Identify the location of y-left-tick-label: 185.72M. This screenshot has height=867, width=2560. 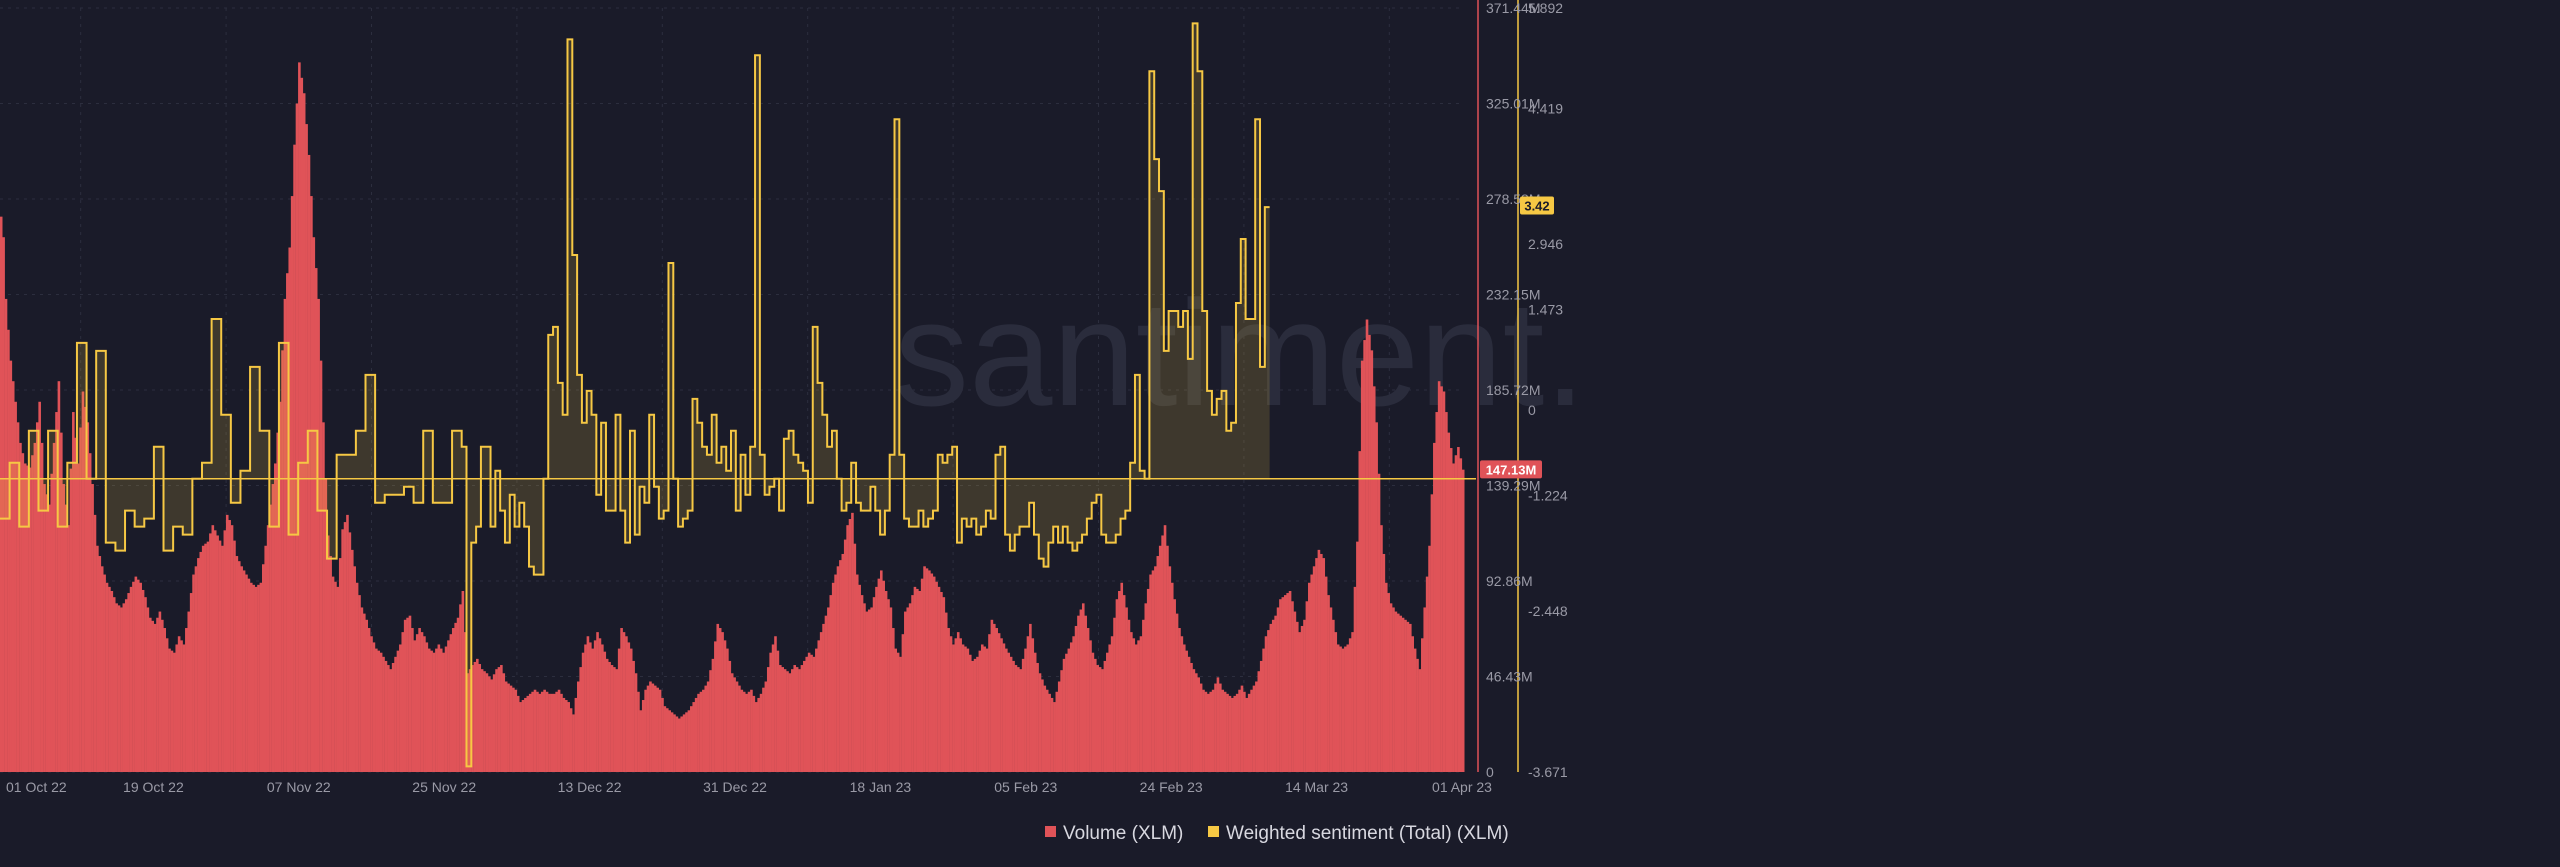
(1513, 390).